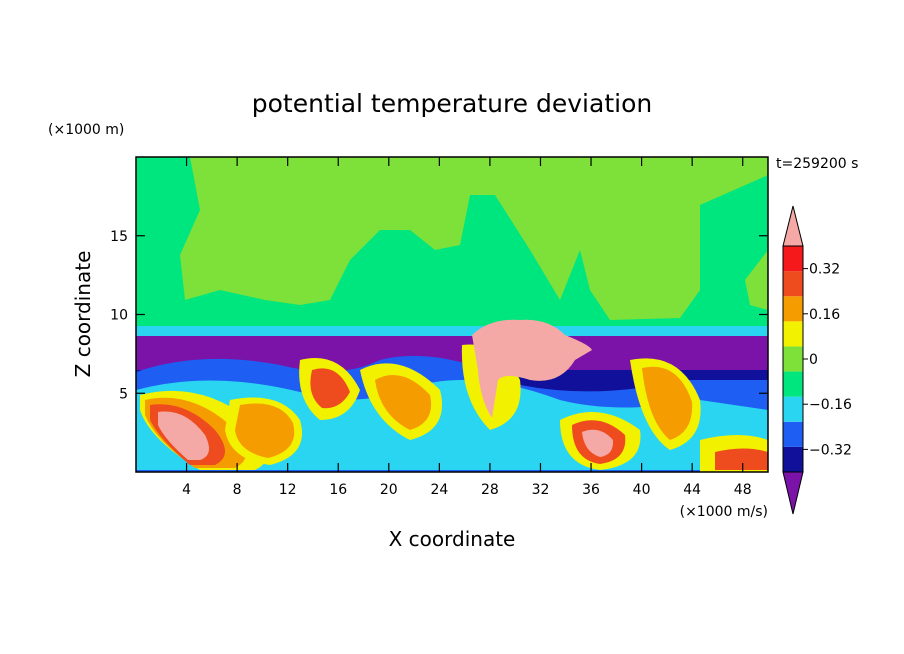 Image resolution: width=904 pixels, height=654 pixels. Describe the element at coordinates (452, 331) in the screenshot. I see `transition-band` at that location.